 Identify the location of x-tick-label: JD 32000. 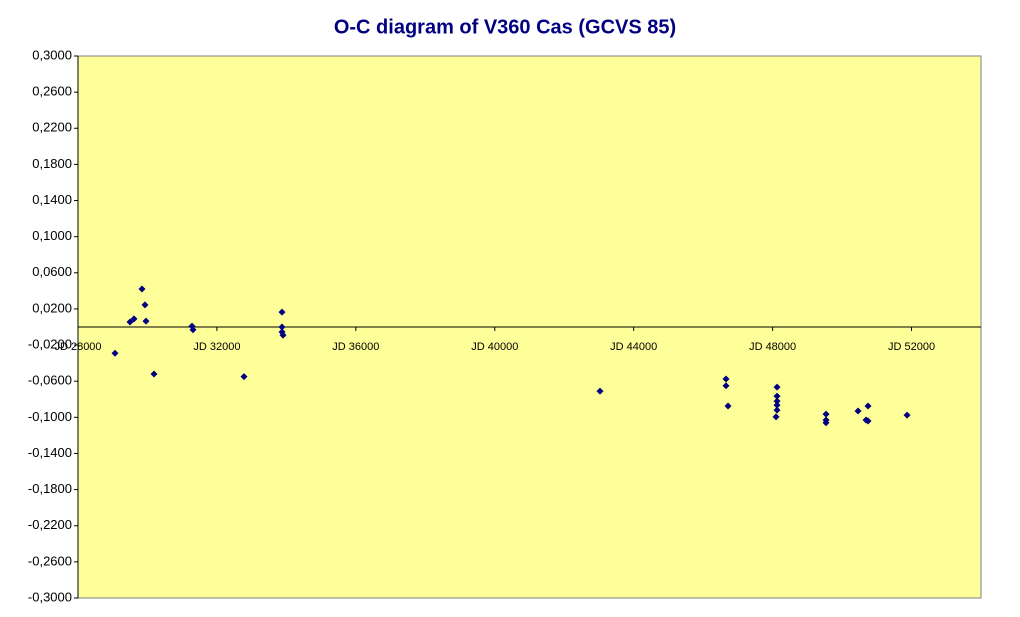
(216, 347).